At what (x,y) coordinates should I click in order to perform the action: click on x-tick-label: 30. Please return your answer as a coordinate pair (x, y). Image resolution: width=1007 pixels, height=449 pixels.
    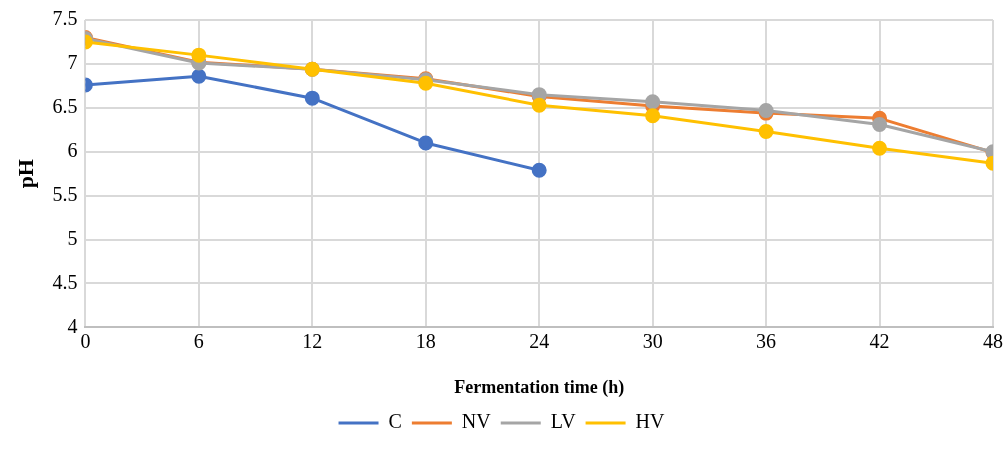
    Looking at the image, I should click on (652, 340).